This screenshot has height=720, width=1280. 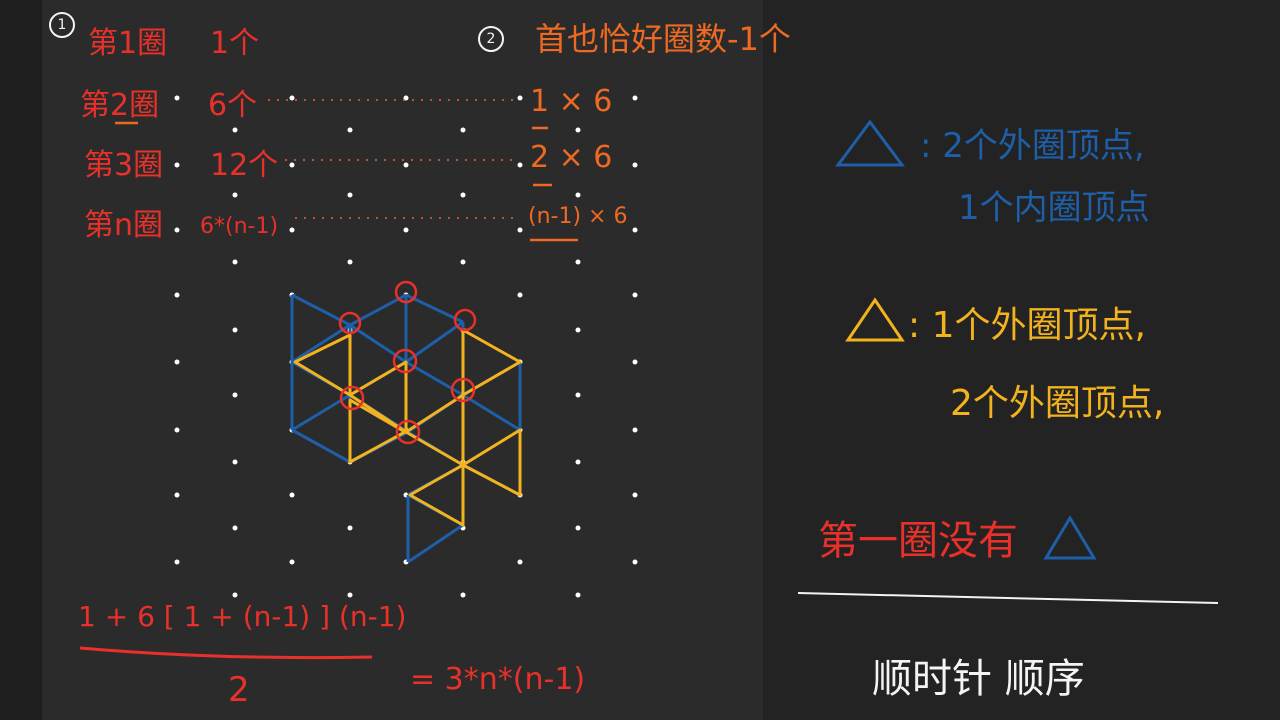 What do you see at coordinates (1027, 325) in the screenshot?
I see `yellow-note-line1: : 1个外圈顶点,` at bounding box center [1027, 325].